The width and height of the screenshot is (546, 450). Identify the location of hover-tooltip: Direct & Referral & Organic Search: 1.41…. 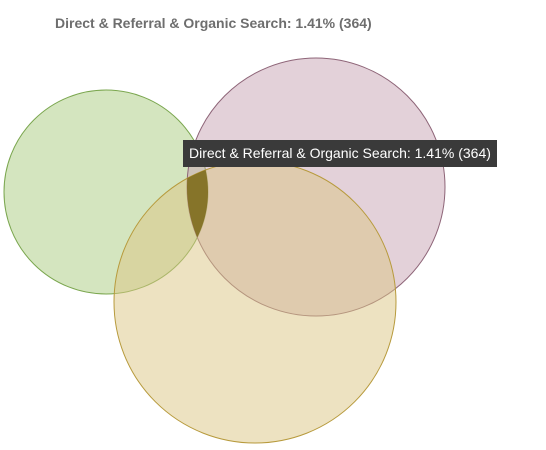
(340, 153).